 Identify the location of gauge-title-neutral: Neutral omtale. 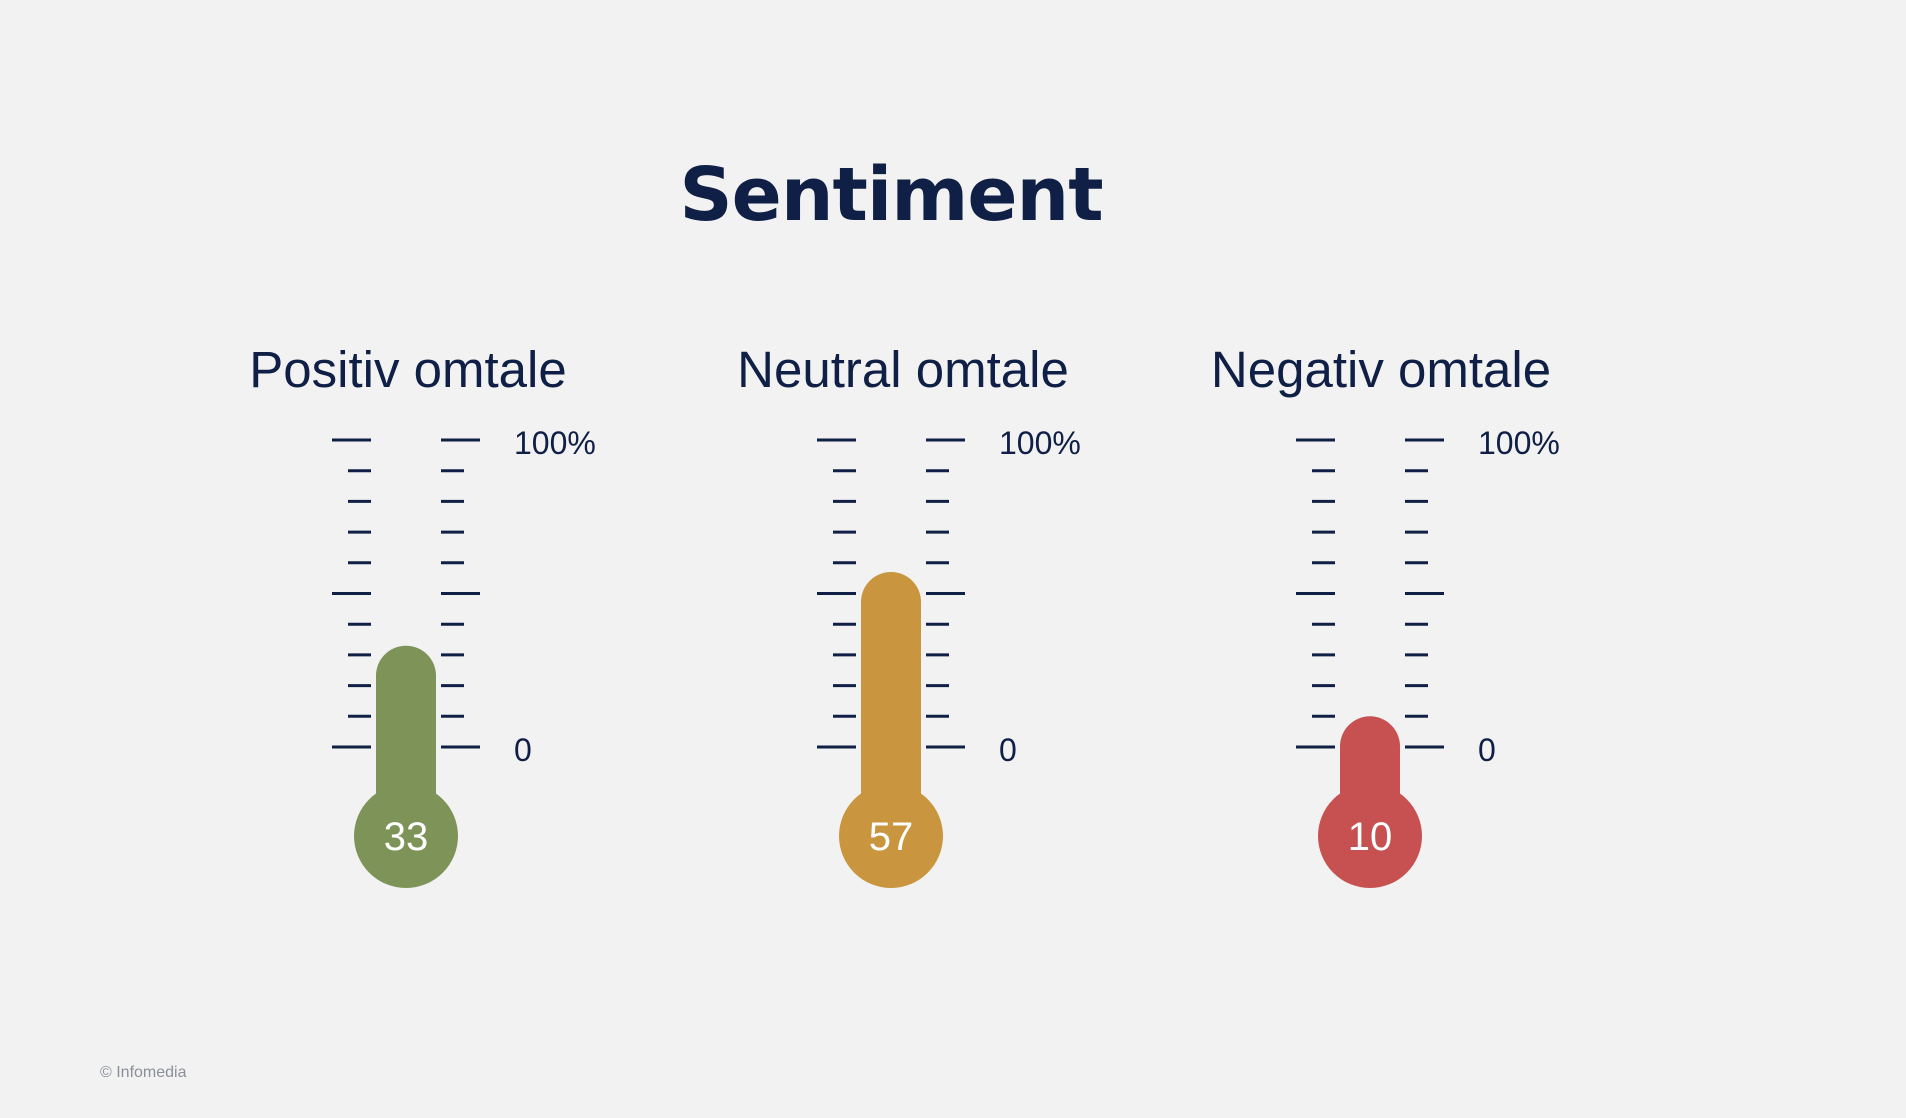
(903, 369).